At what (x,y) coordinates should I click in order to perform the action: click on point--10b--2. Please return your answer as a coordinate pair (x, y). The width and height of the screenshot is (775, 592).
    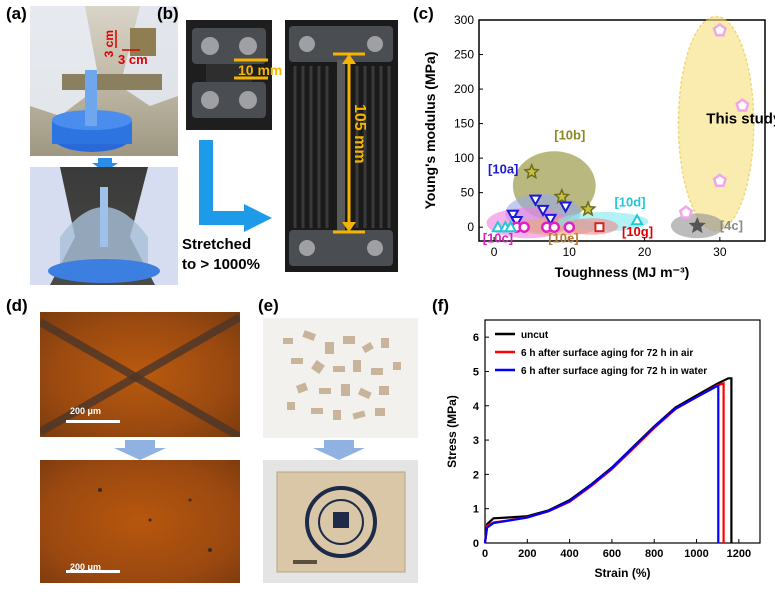
    Looking at the image, I should click on (588, 208).